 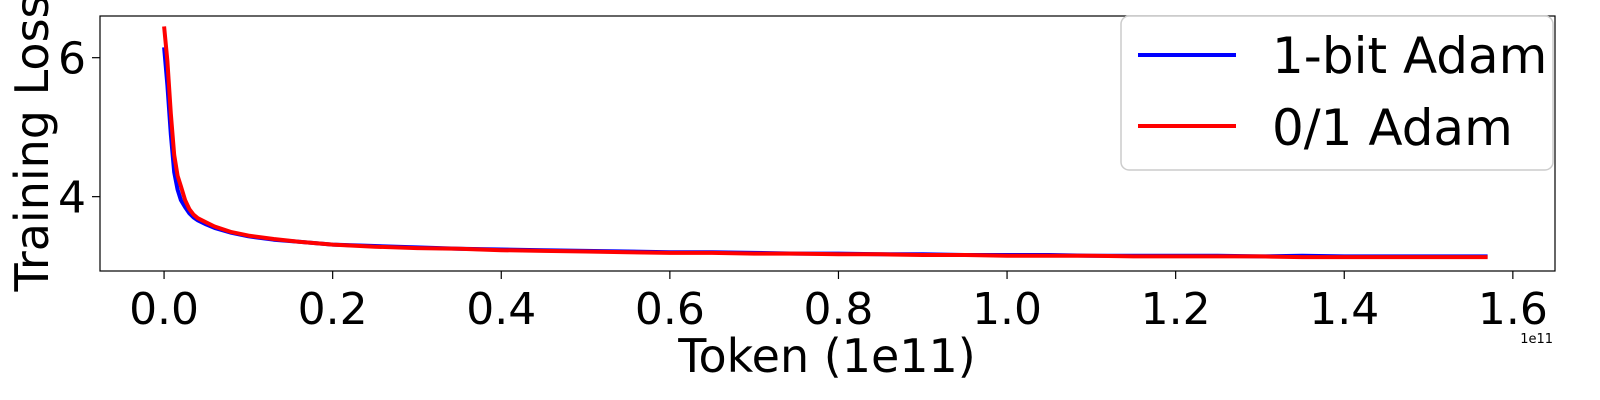 What do you see at coordinates (32, 146) in the screenshot?
I see `y-axis-label: Training Loss` at bounding box center [32, 146].